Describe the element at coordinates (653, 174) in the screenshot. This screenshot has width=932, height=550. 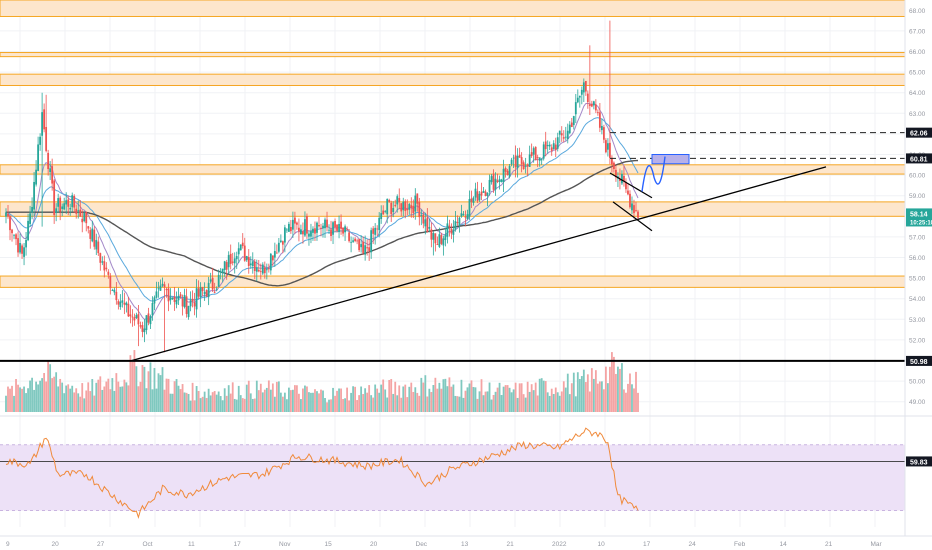
I see `projection-path` at that location.